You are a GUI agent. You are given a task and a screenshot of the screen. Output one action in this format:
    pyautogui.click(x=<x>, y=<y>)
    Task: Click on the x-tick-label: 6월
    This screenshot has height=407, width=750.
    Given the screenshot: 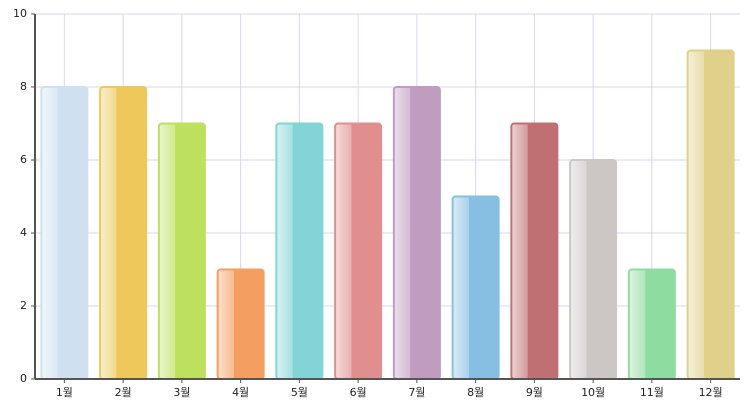 What is the action you would take?
    pyautogui.click(x=358, y=392)
    